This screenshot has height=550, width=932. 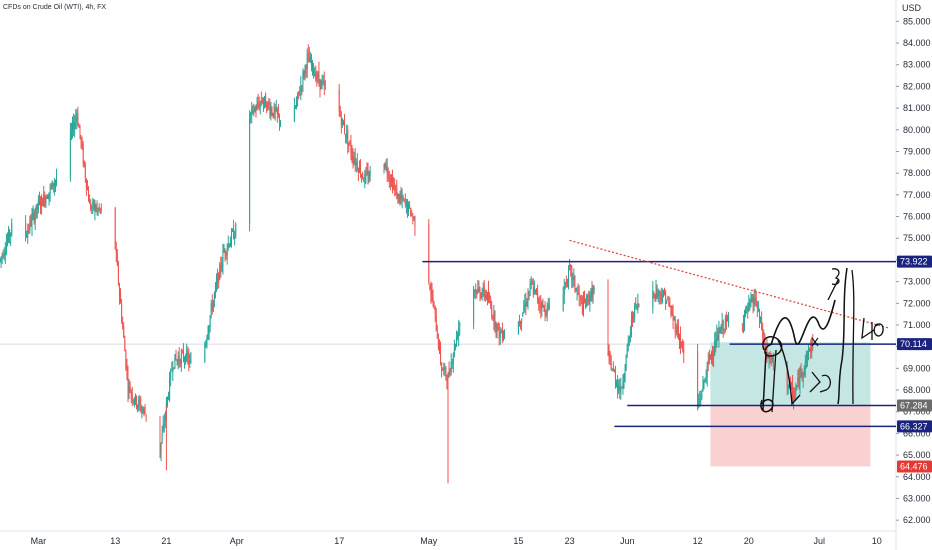 I want to click on position-tool, so click(x=790, y=404).